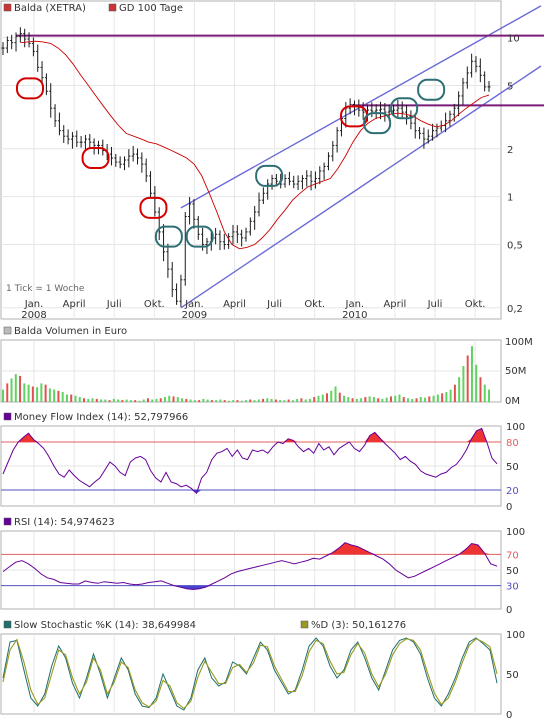  I want to click on osc-y-tick-label: 100, so click(515, 635).